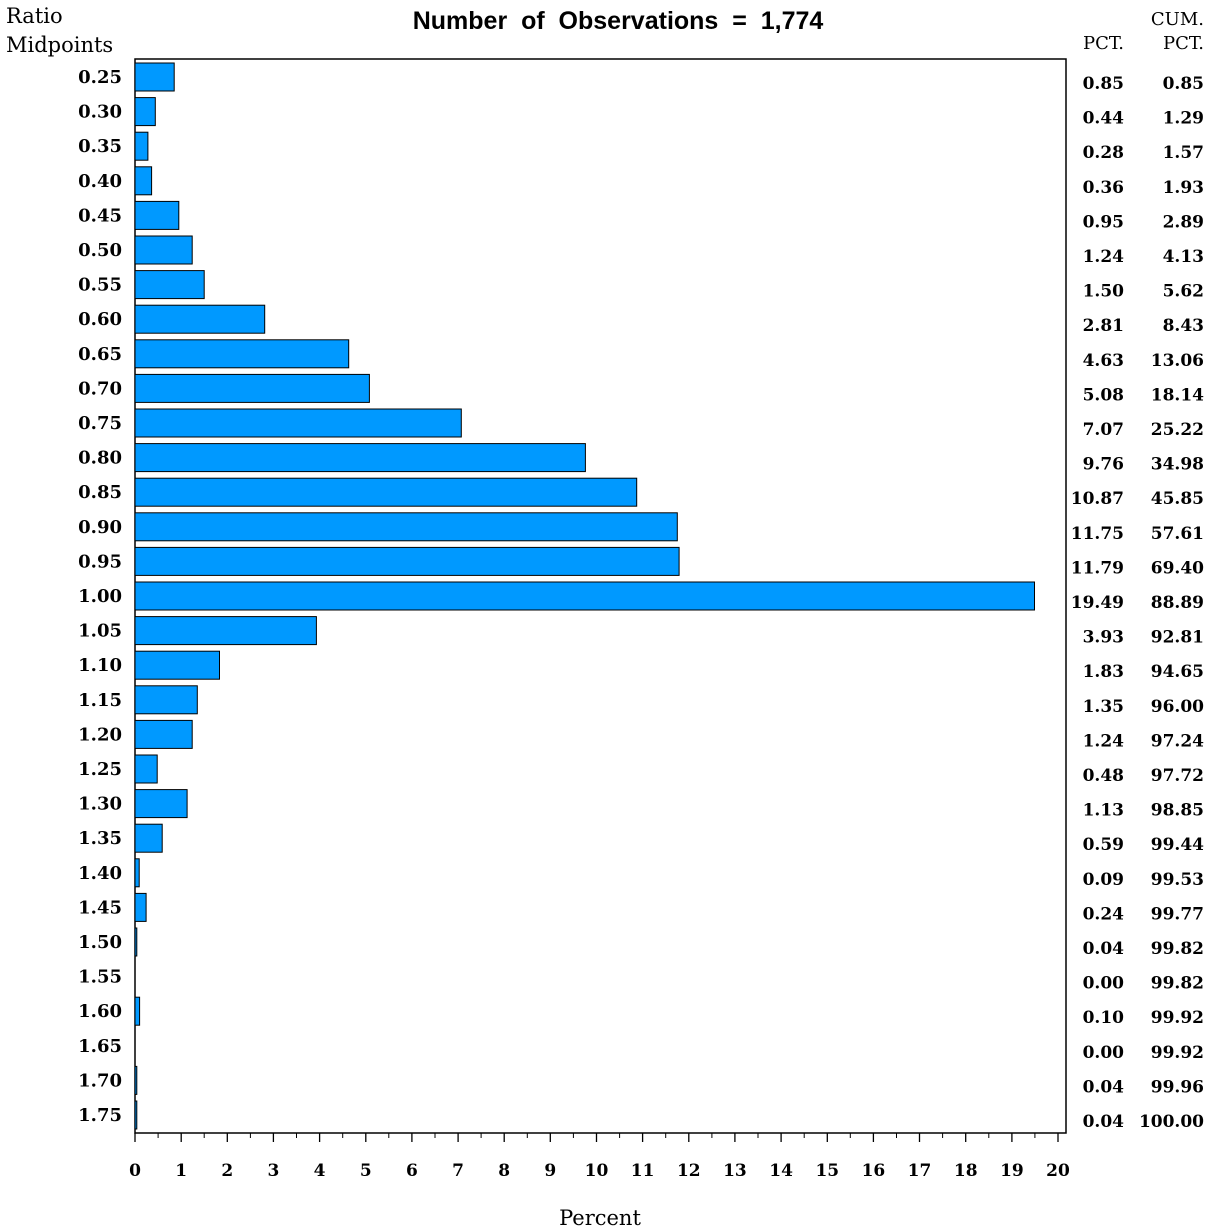 The image size is (1208, 1230). Describe the element at coordinates (1103, 43) in the screenshot. I see `pct-column-header: PCT.` at that location.